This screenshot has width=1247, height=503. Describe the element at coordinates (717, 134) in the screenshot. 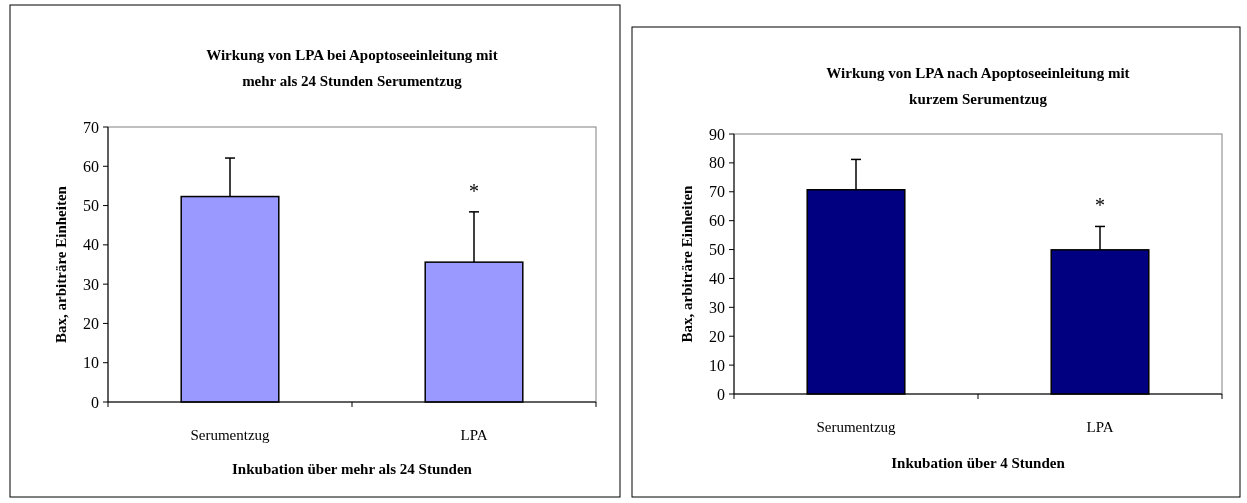

I see `y-tick-label: 90` at that location.